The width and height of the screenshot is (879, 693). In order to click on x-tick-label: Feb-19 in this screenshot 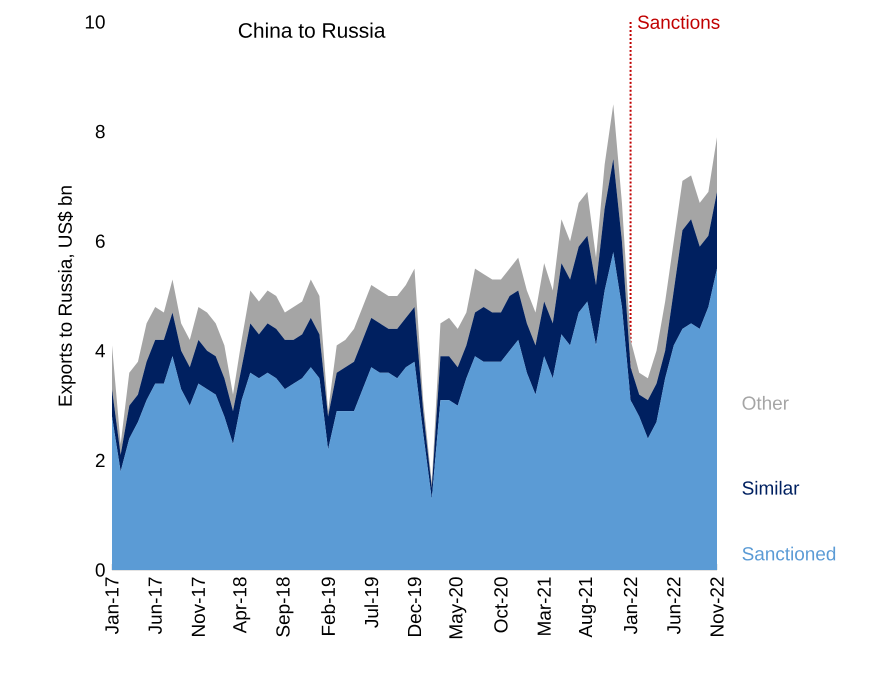, I will do `click(328, 606)`.